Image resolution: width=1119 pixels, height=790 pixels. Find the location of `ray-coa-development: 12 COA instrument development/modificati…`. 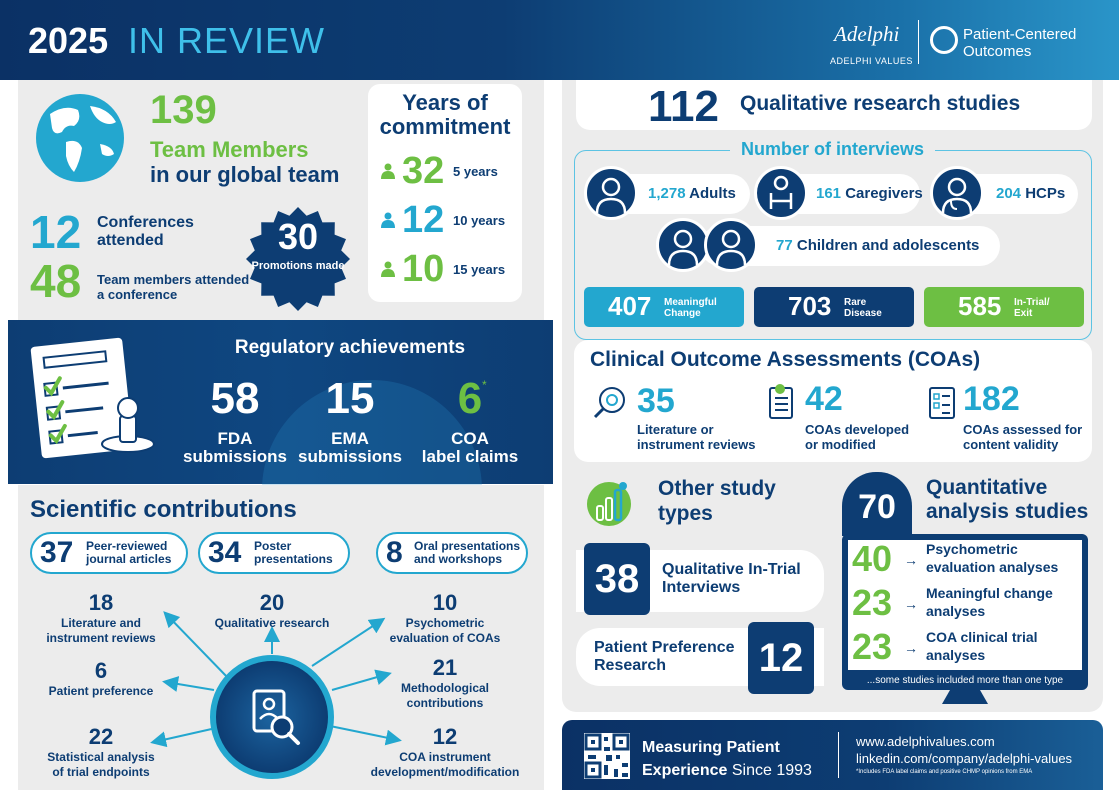

ray-coa-development: 12 COA instrument development/modificati… is located at coordinates (445, 751).